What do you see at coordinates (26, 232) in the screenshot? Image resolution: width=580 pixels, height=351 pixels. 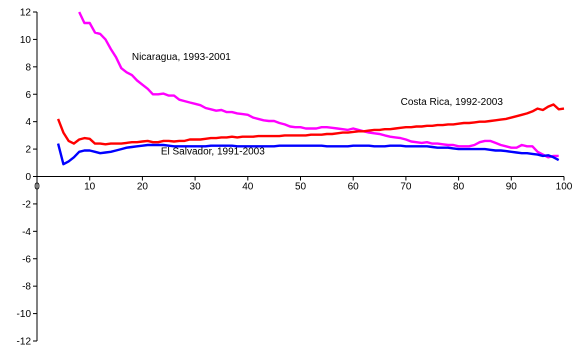 I see `y-tick-label: -4` at bounding box center [26, 232].